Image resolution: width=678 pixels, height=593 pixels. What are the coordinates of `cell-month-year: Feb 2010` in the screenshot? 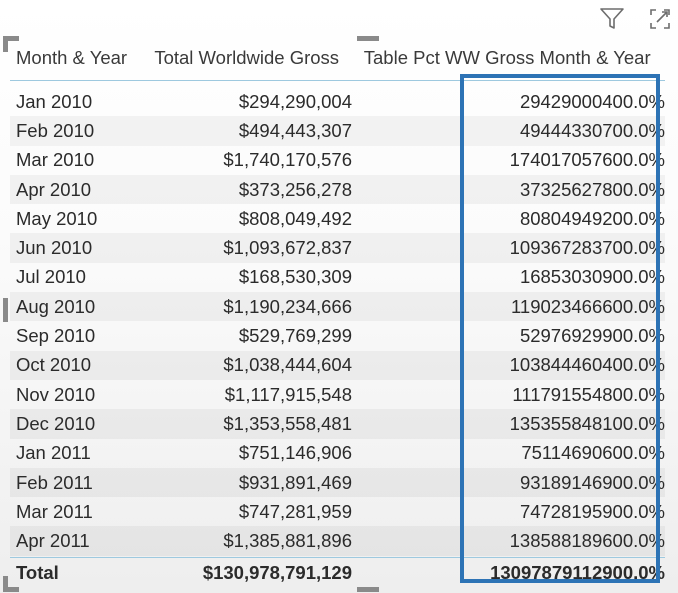 It's located at (55, 130).